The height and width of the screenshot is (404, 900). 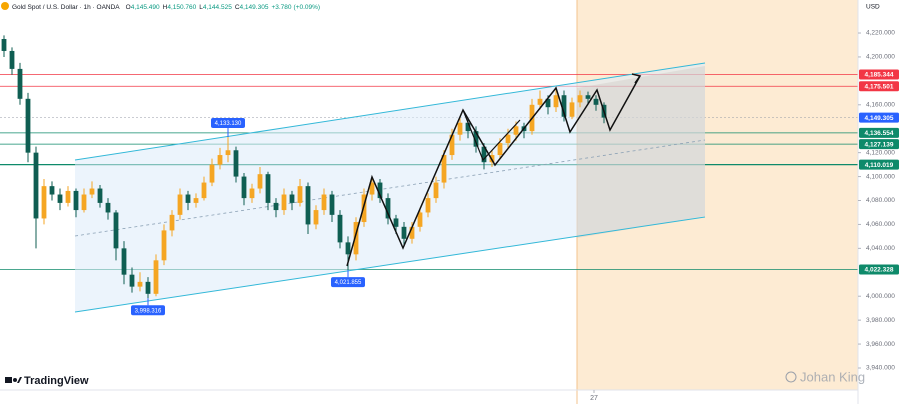 What do you see at coordinates (880, 57) in the screenshot?
I see `y-tick-label: 4,200.000` at bounding box center [880, 57].